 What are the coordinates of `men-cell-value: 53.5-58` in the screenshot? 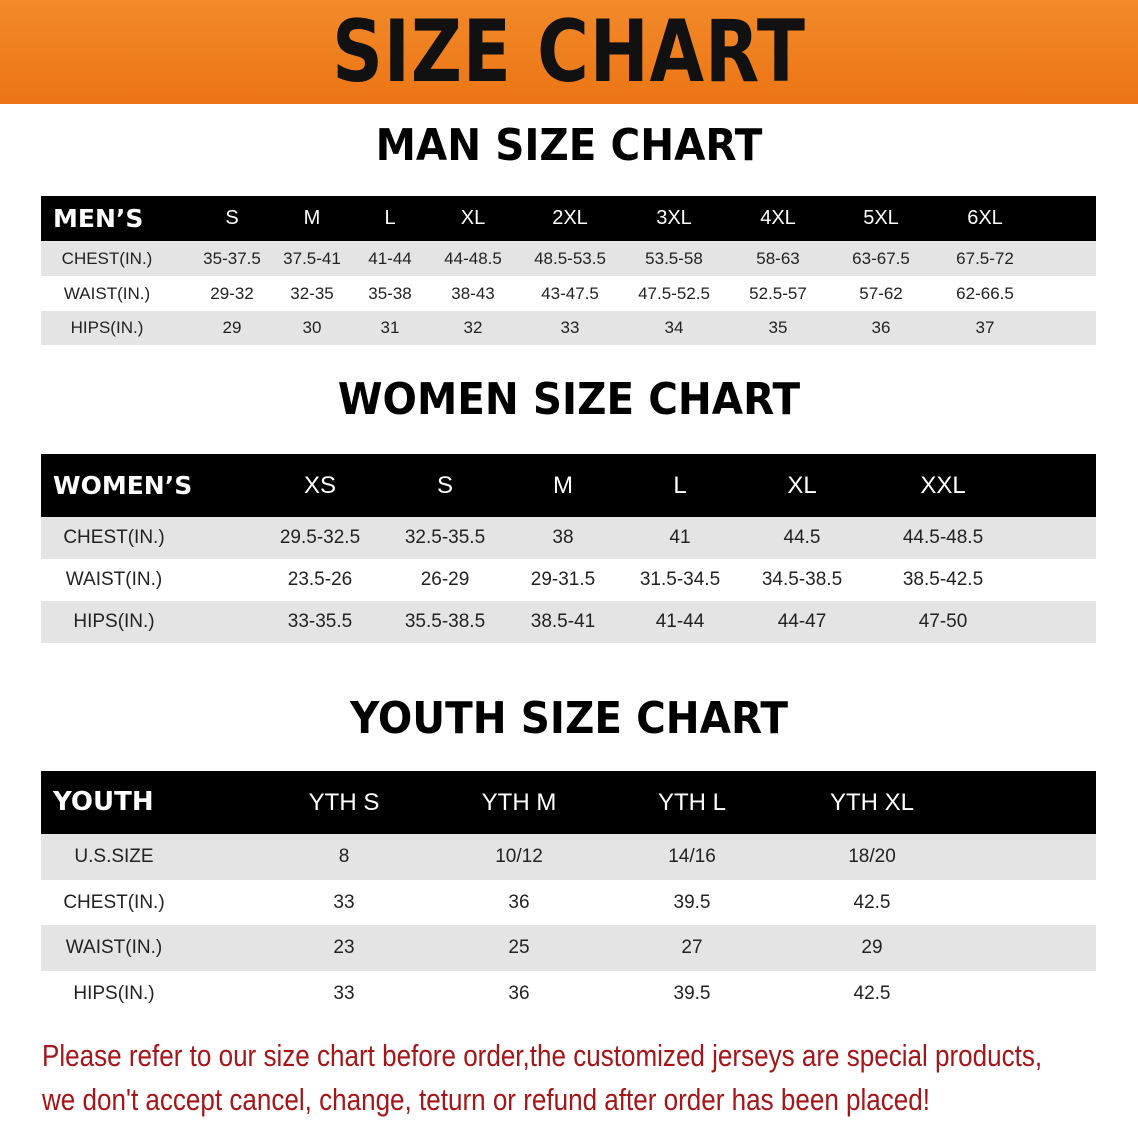 It's located at (674, 258).